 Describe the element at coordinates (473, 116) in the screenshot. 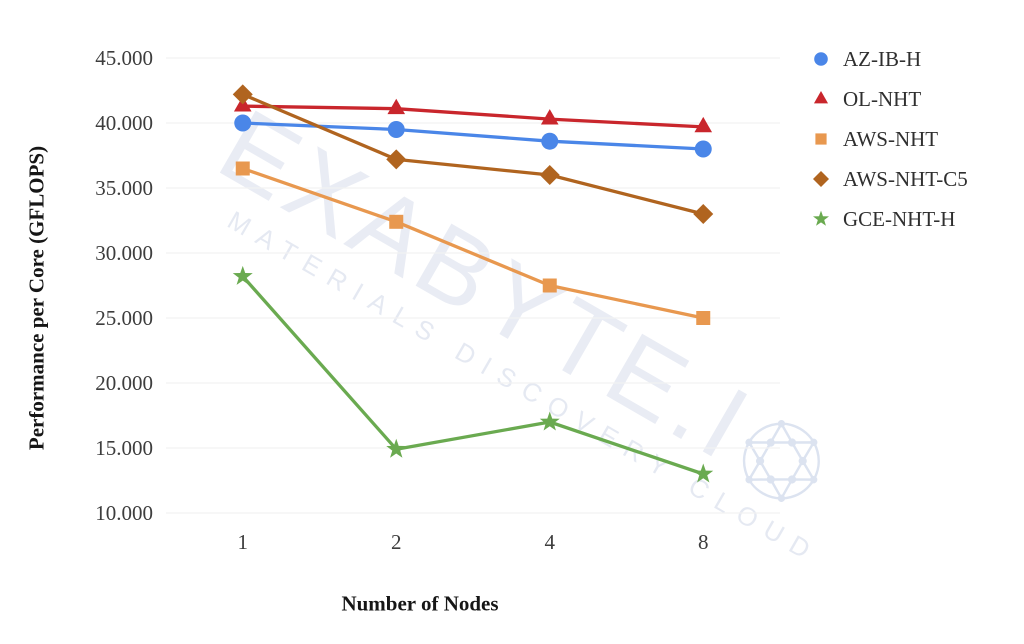

I see `series-line-OL-NHT` at that location.